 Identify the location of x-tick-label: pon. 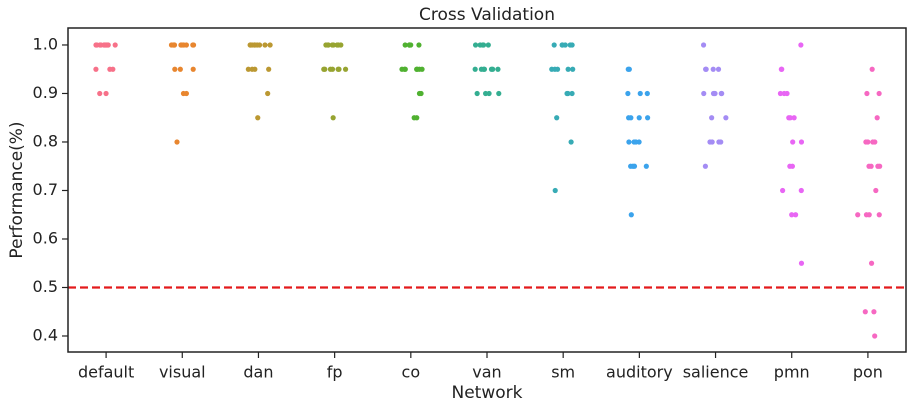
(868, 372).